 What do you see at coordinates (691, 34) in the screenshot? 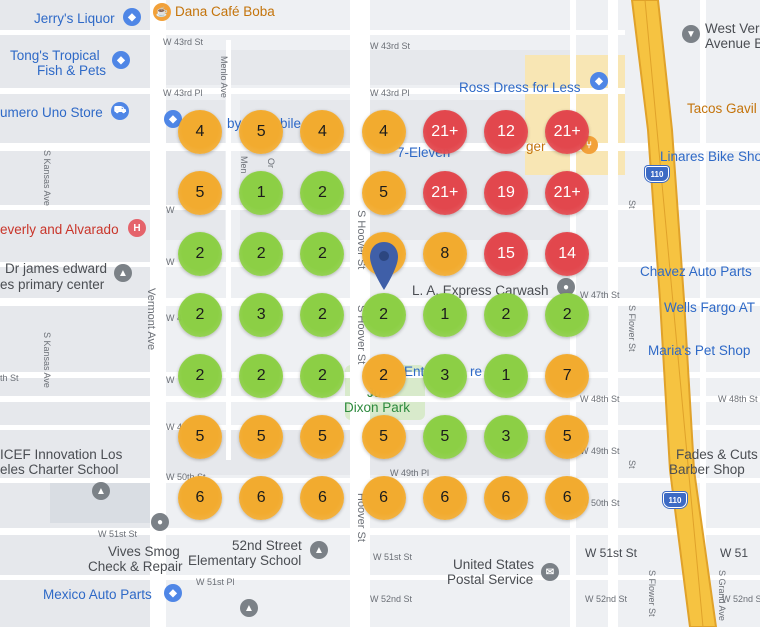
I see `place-icon: ▼` at bounding box center [691, 34].